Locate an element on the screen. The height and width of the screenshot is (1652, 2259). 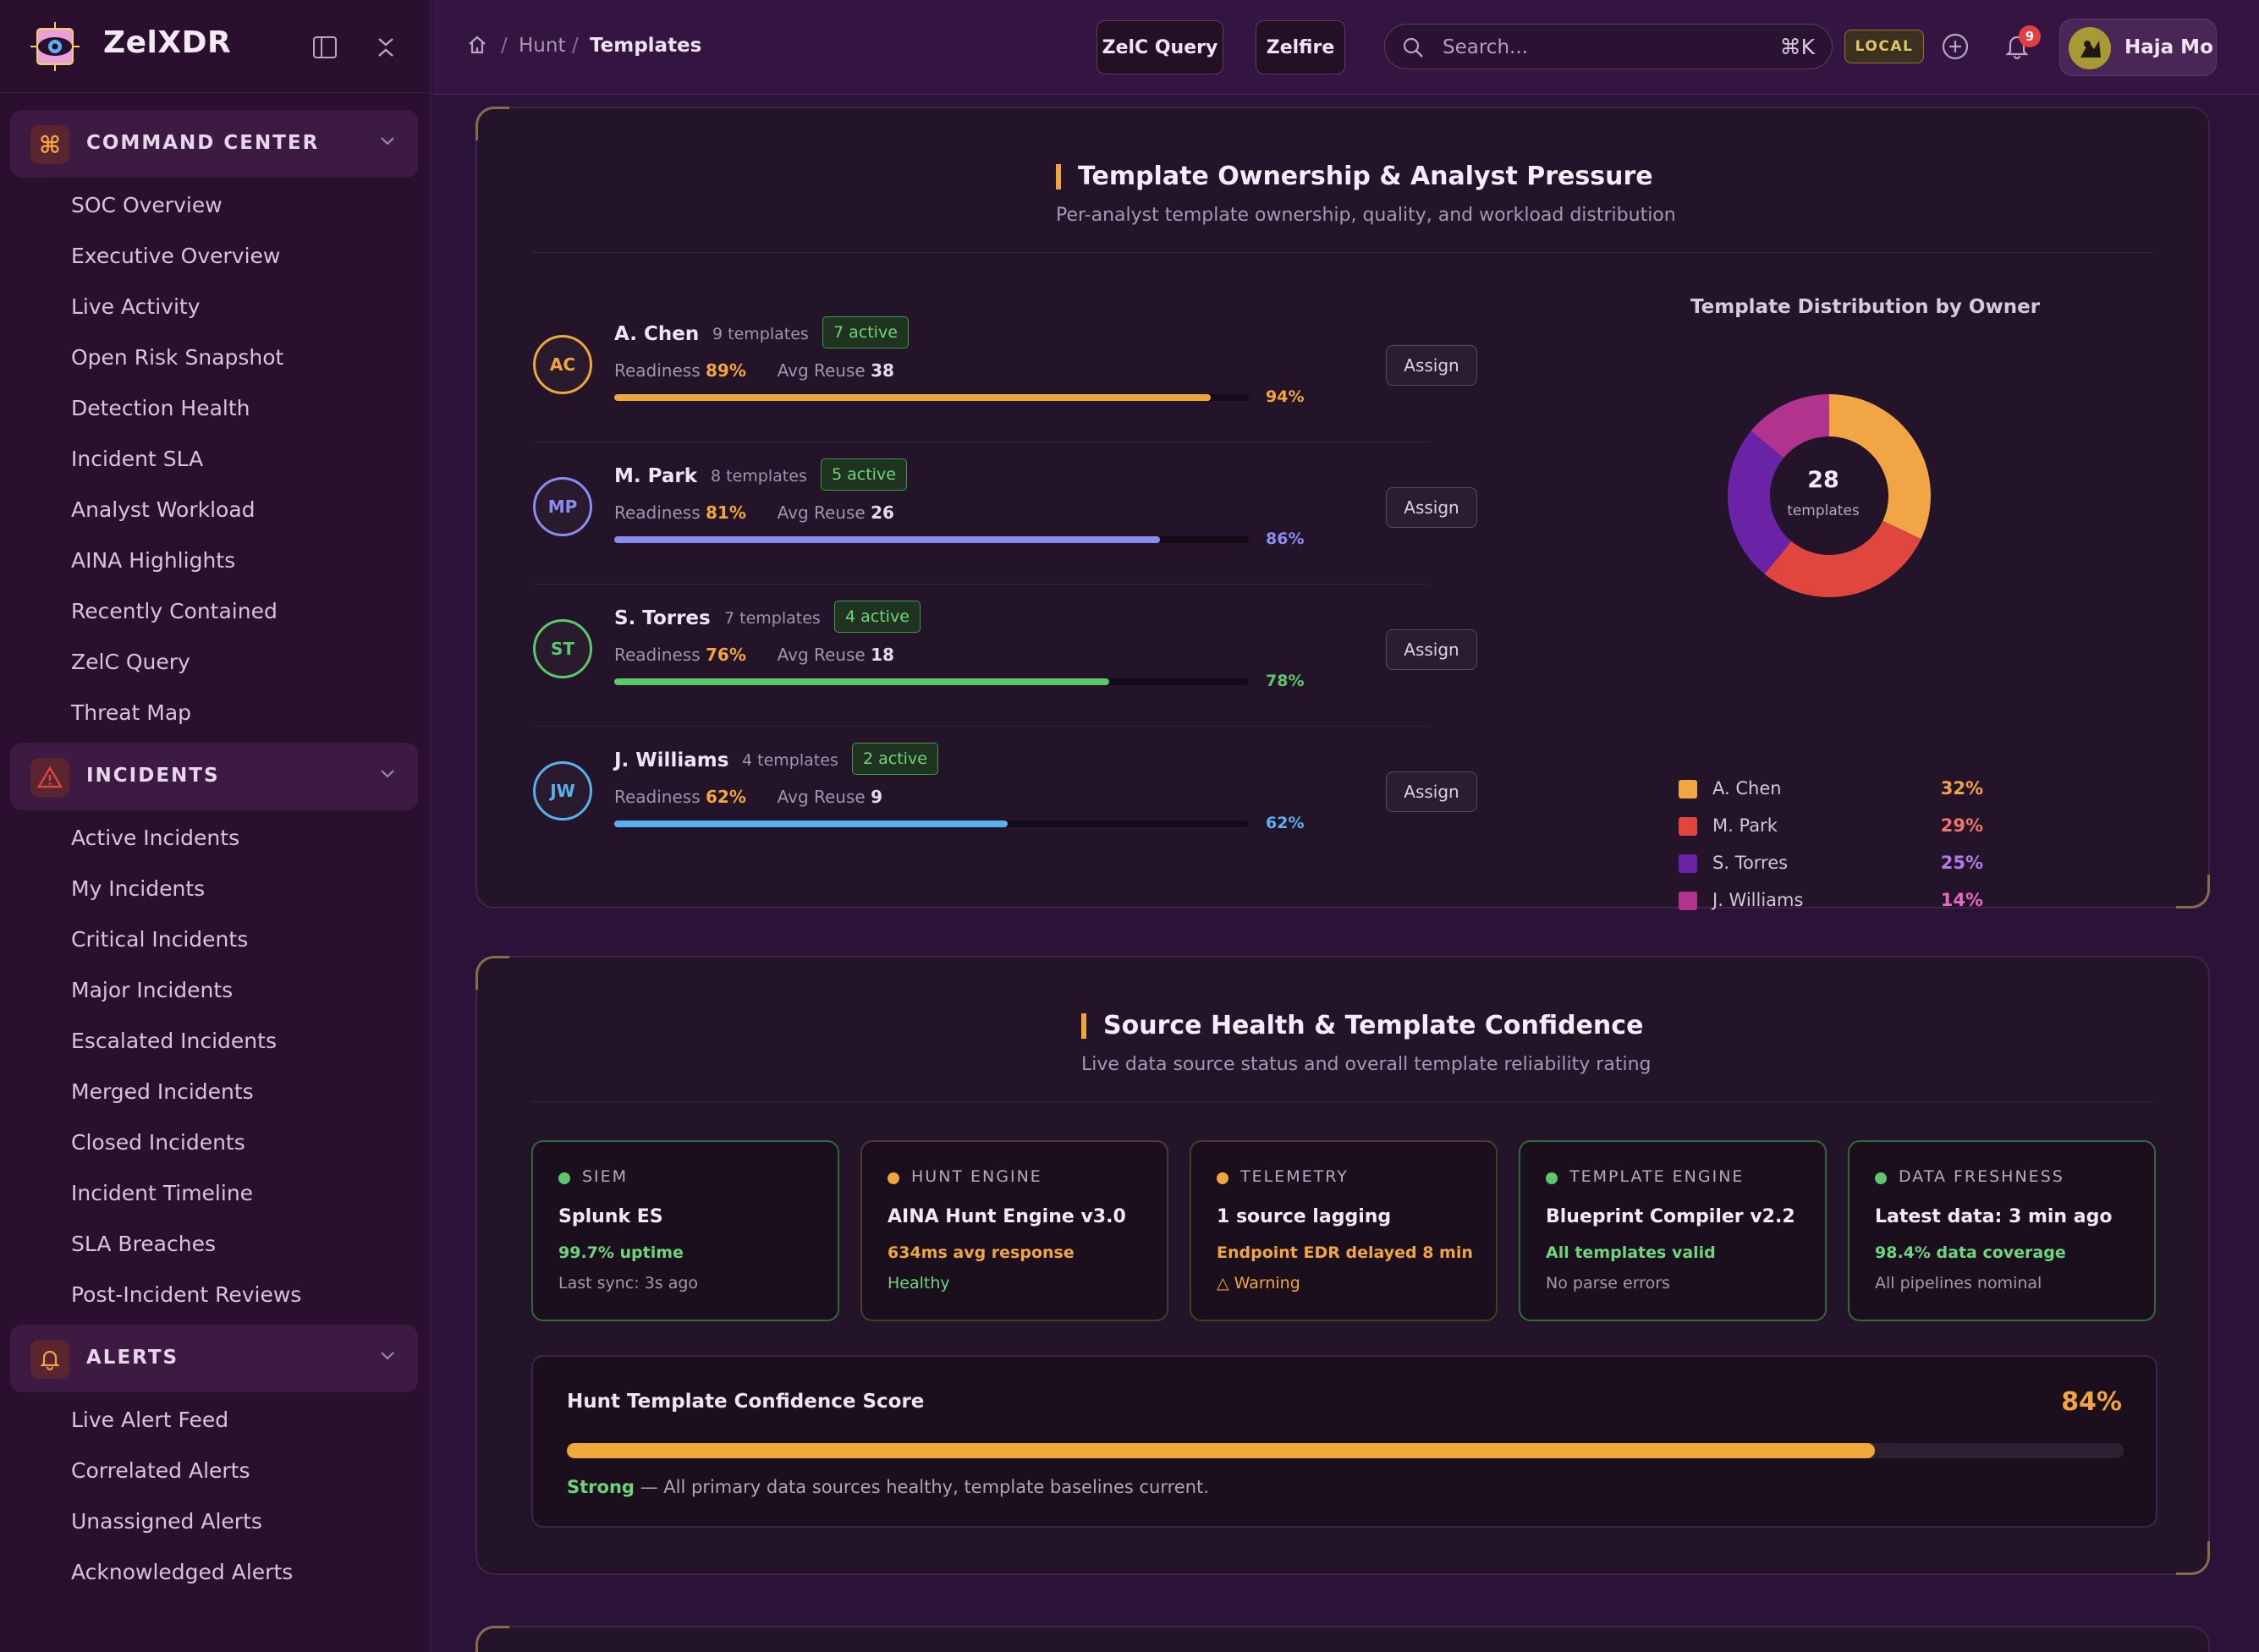
sidebar-item-unassigned-alerts: Unassigned Alerts is located at coordinates (166, 1521).